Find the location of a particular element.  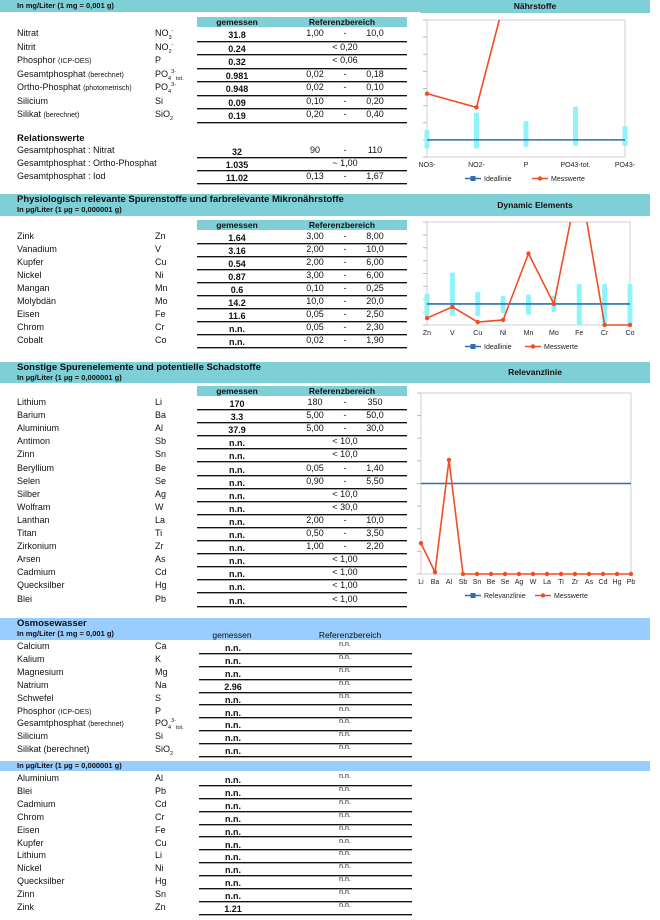

symbol-text: Pb is located at coordinates (161, 598).